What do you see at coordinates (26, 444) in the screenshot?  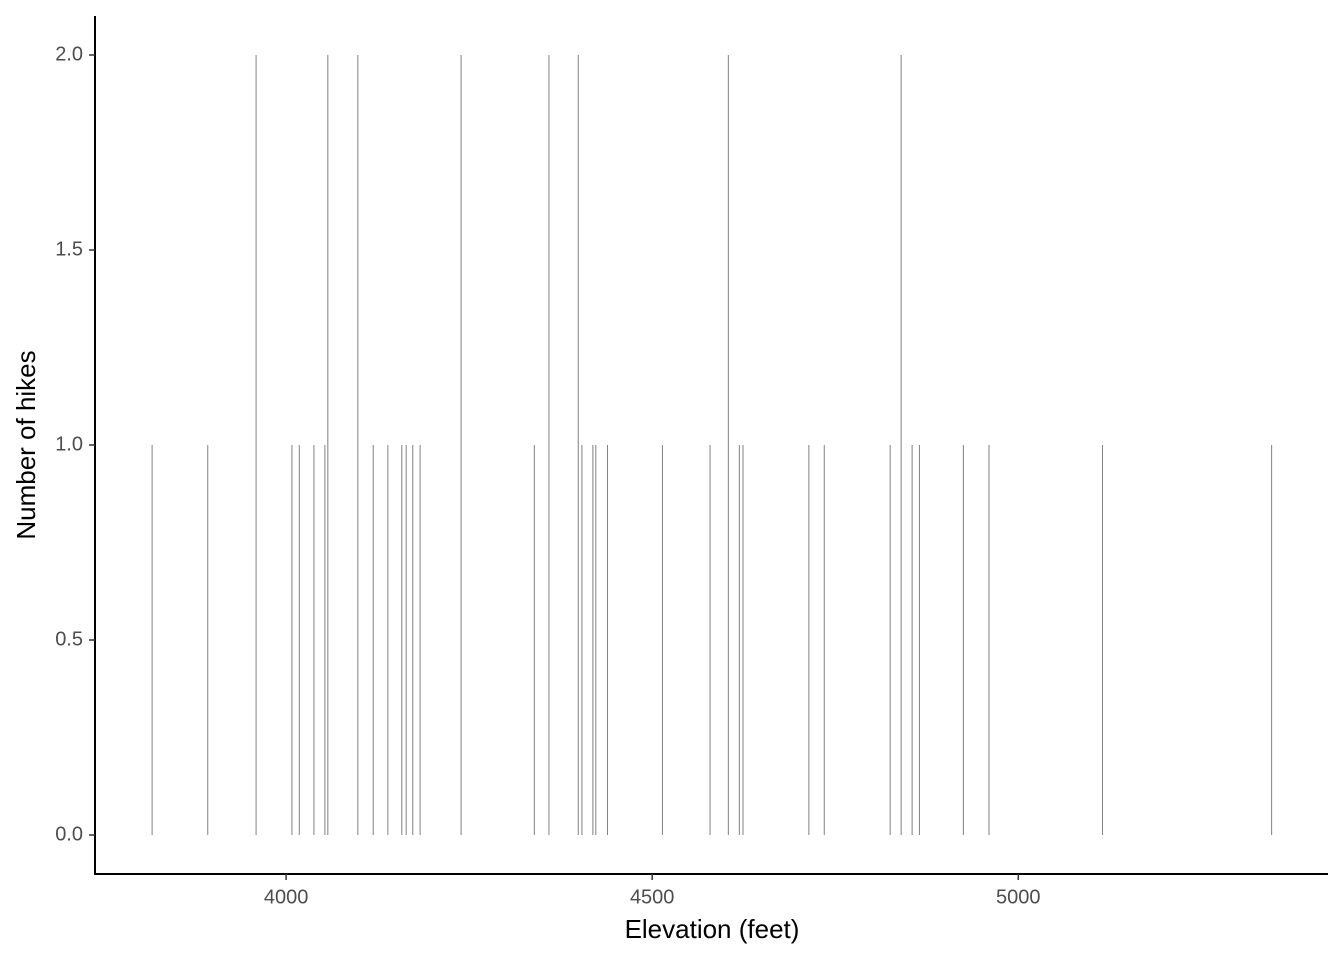 I see `y-axis-title: Number of hikes` at bounding box center [26, 444].